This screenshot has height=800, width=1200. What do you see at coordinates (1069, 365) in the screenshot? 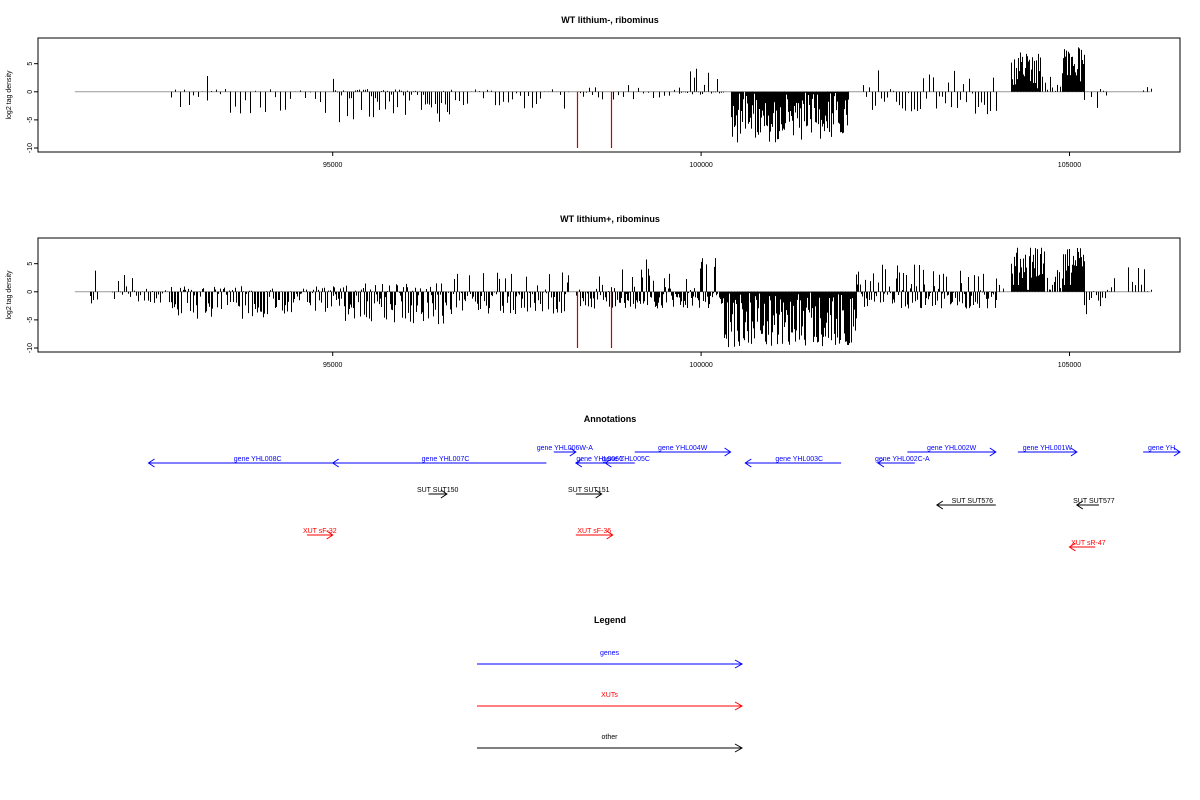
I see `panel2-x-tick-label: 105000` at bounding box center [1069, 365].